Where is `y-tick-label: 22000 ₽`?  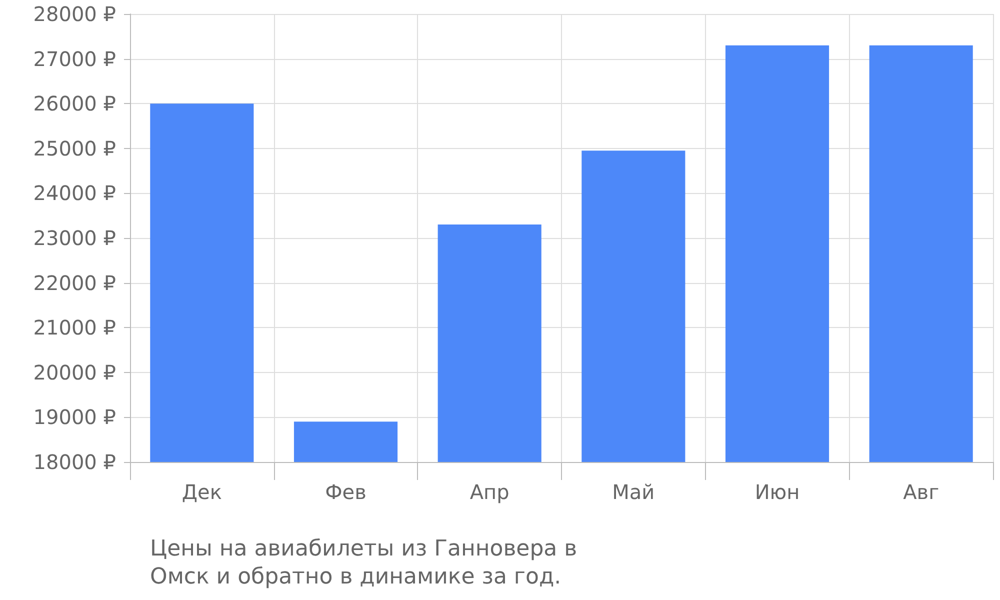
y-tick-label: 22000 ₽ is located at coordinates (74, 282).